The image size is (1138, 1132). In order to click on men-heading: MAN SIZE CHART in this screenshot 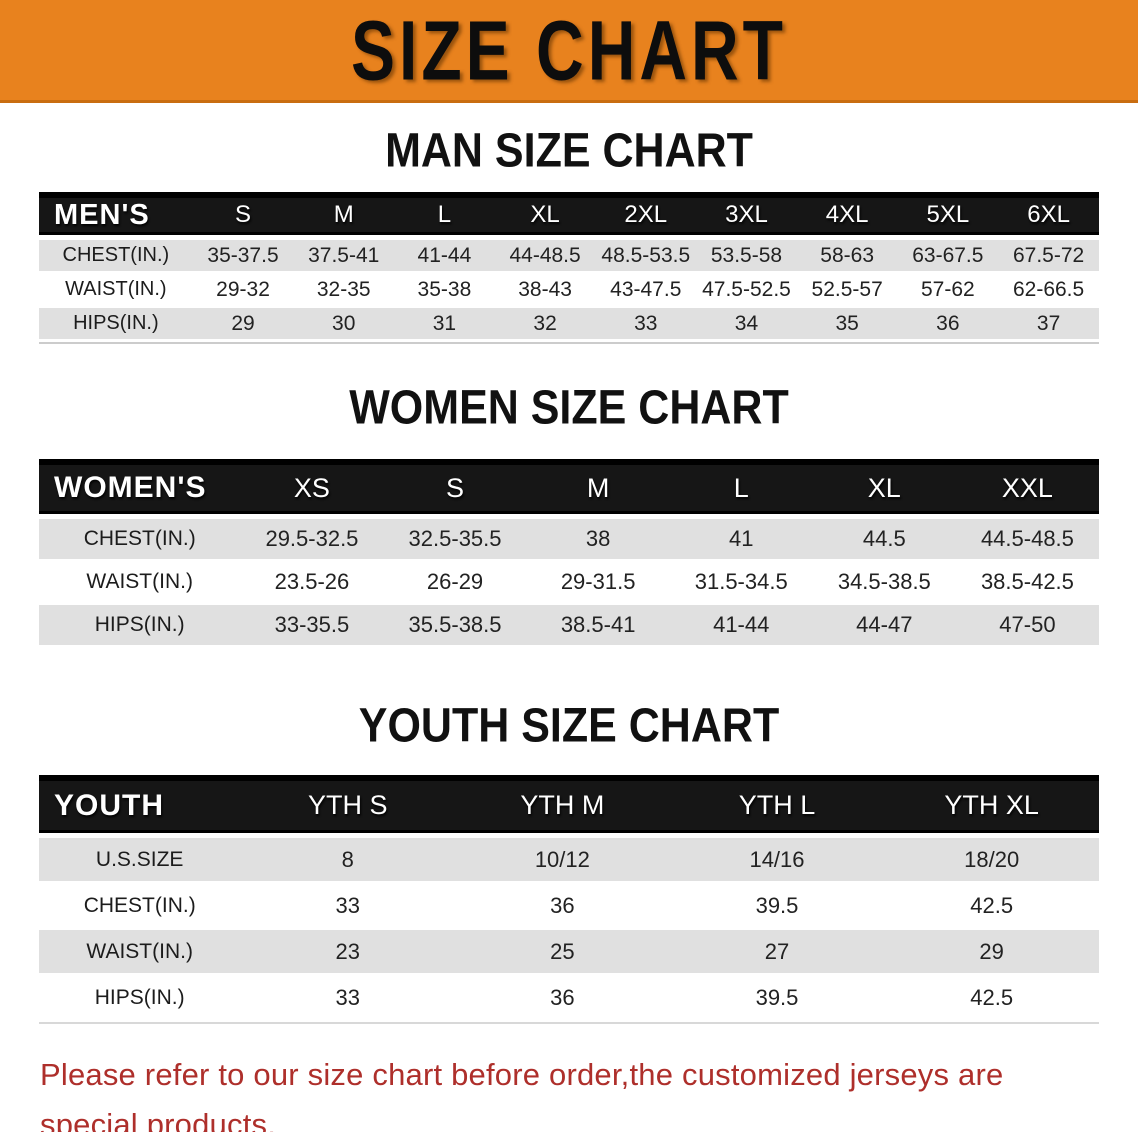, I will do `click(569, 151)`.